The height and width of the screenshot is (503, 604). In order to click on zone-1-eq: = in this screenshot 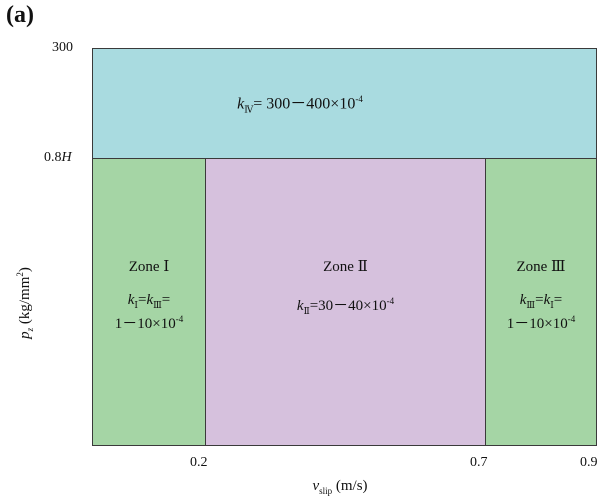, I will do `click(142, 300)`.